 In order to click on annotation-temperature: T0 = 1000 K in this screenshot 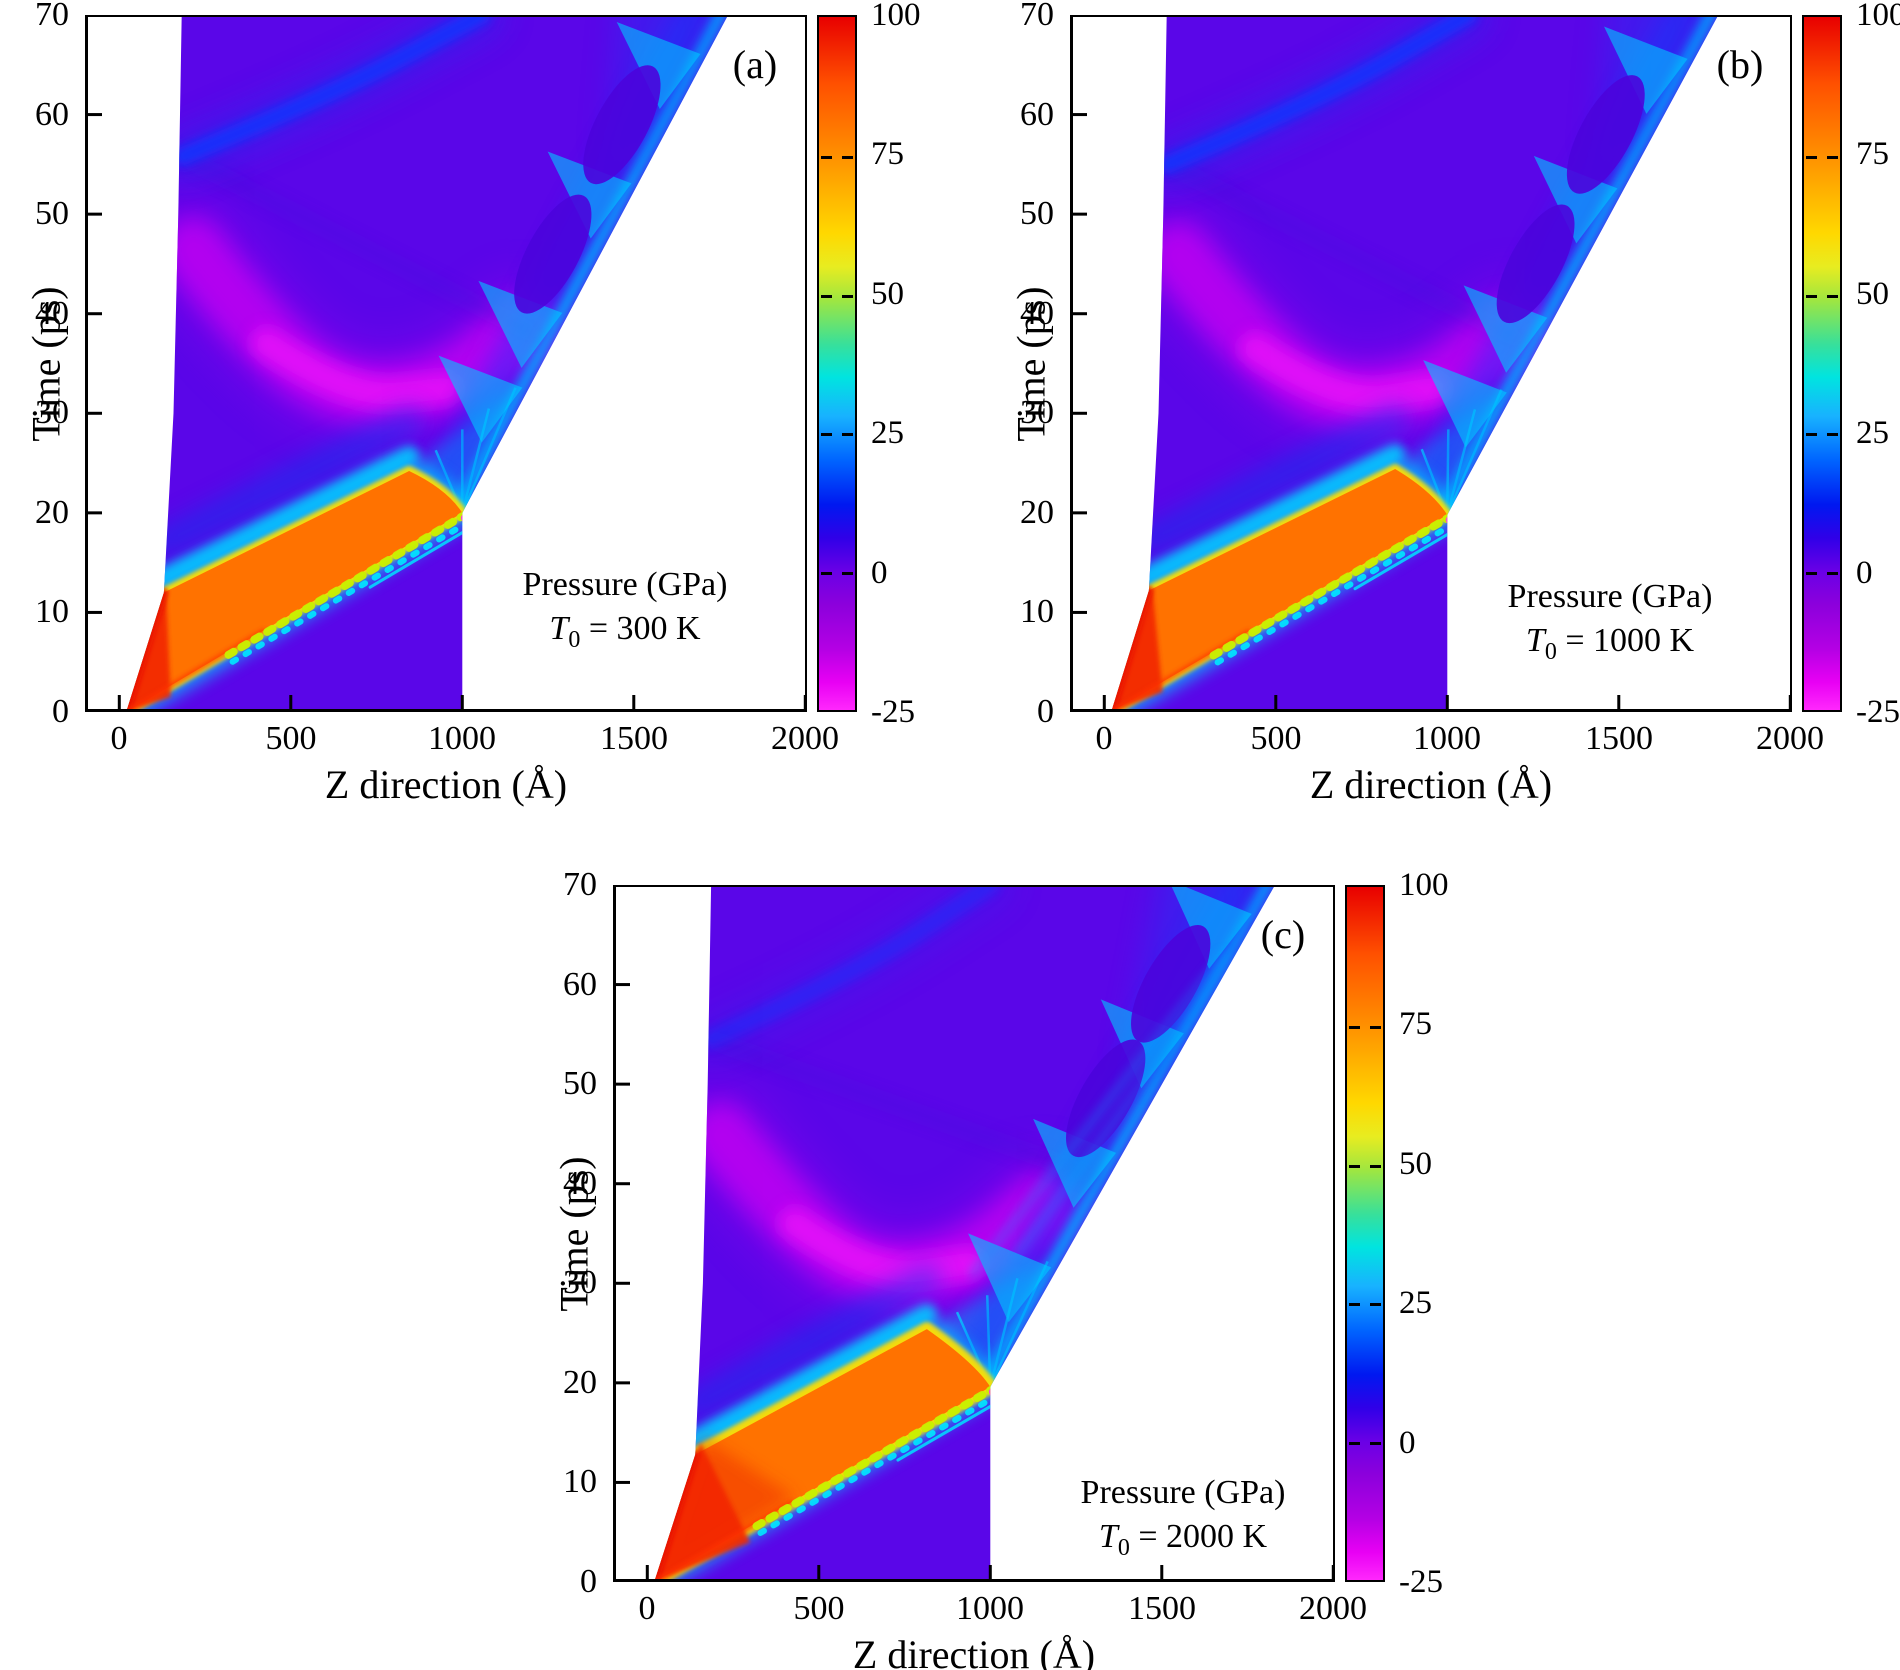, I will do `click(1610, 643)`.